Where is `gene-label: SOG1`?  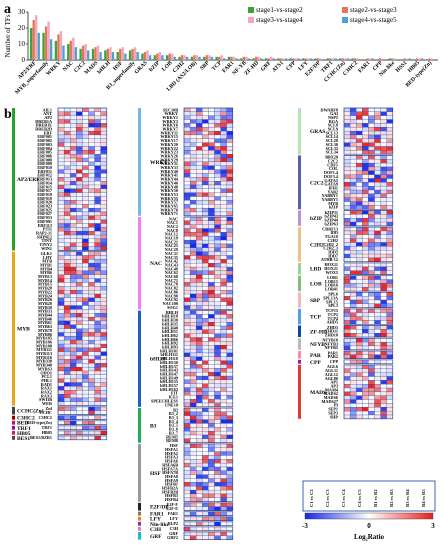
gene-label: SOG1 is located at coordinates (172, 307).